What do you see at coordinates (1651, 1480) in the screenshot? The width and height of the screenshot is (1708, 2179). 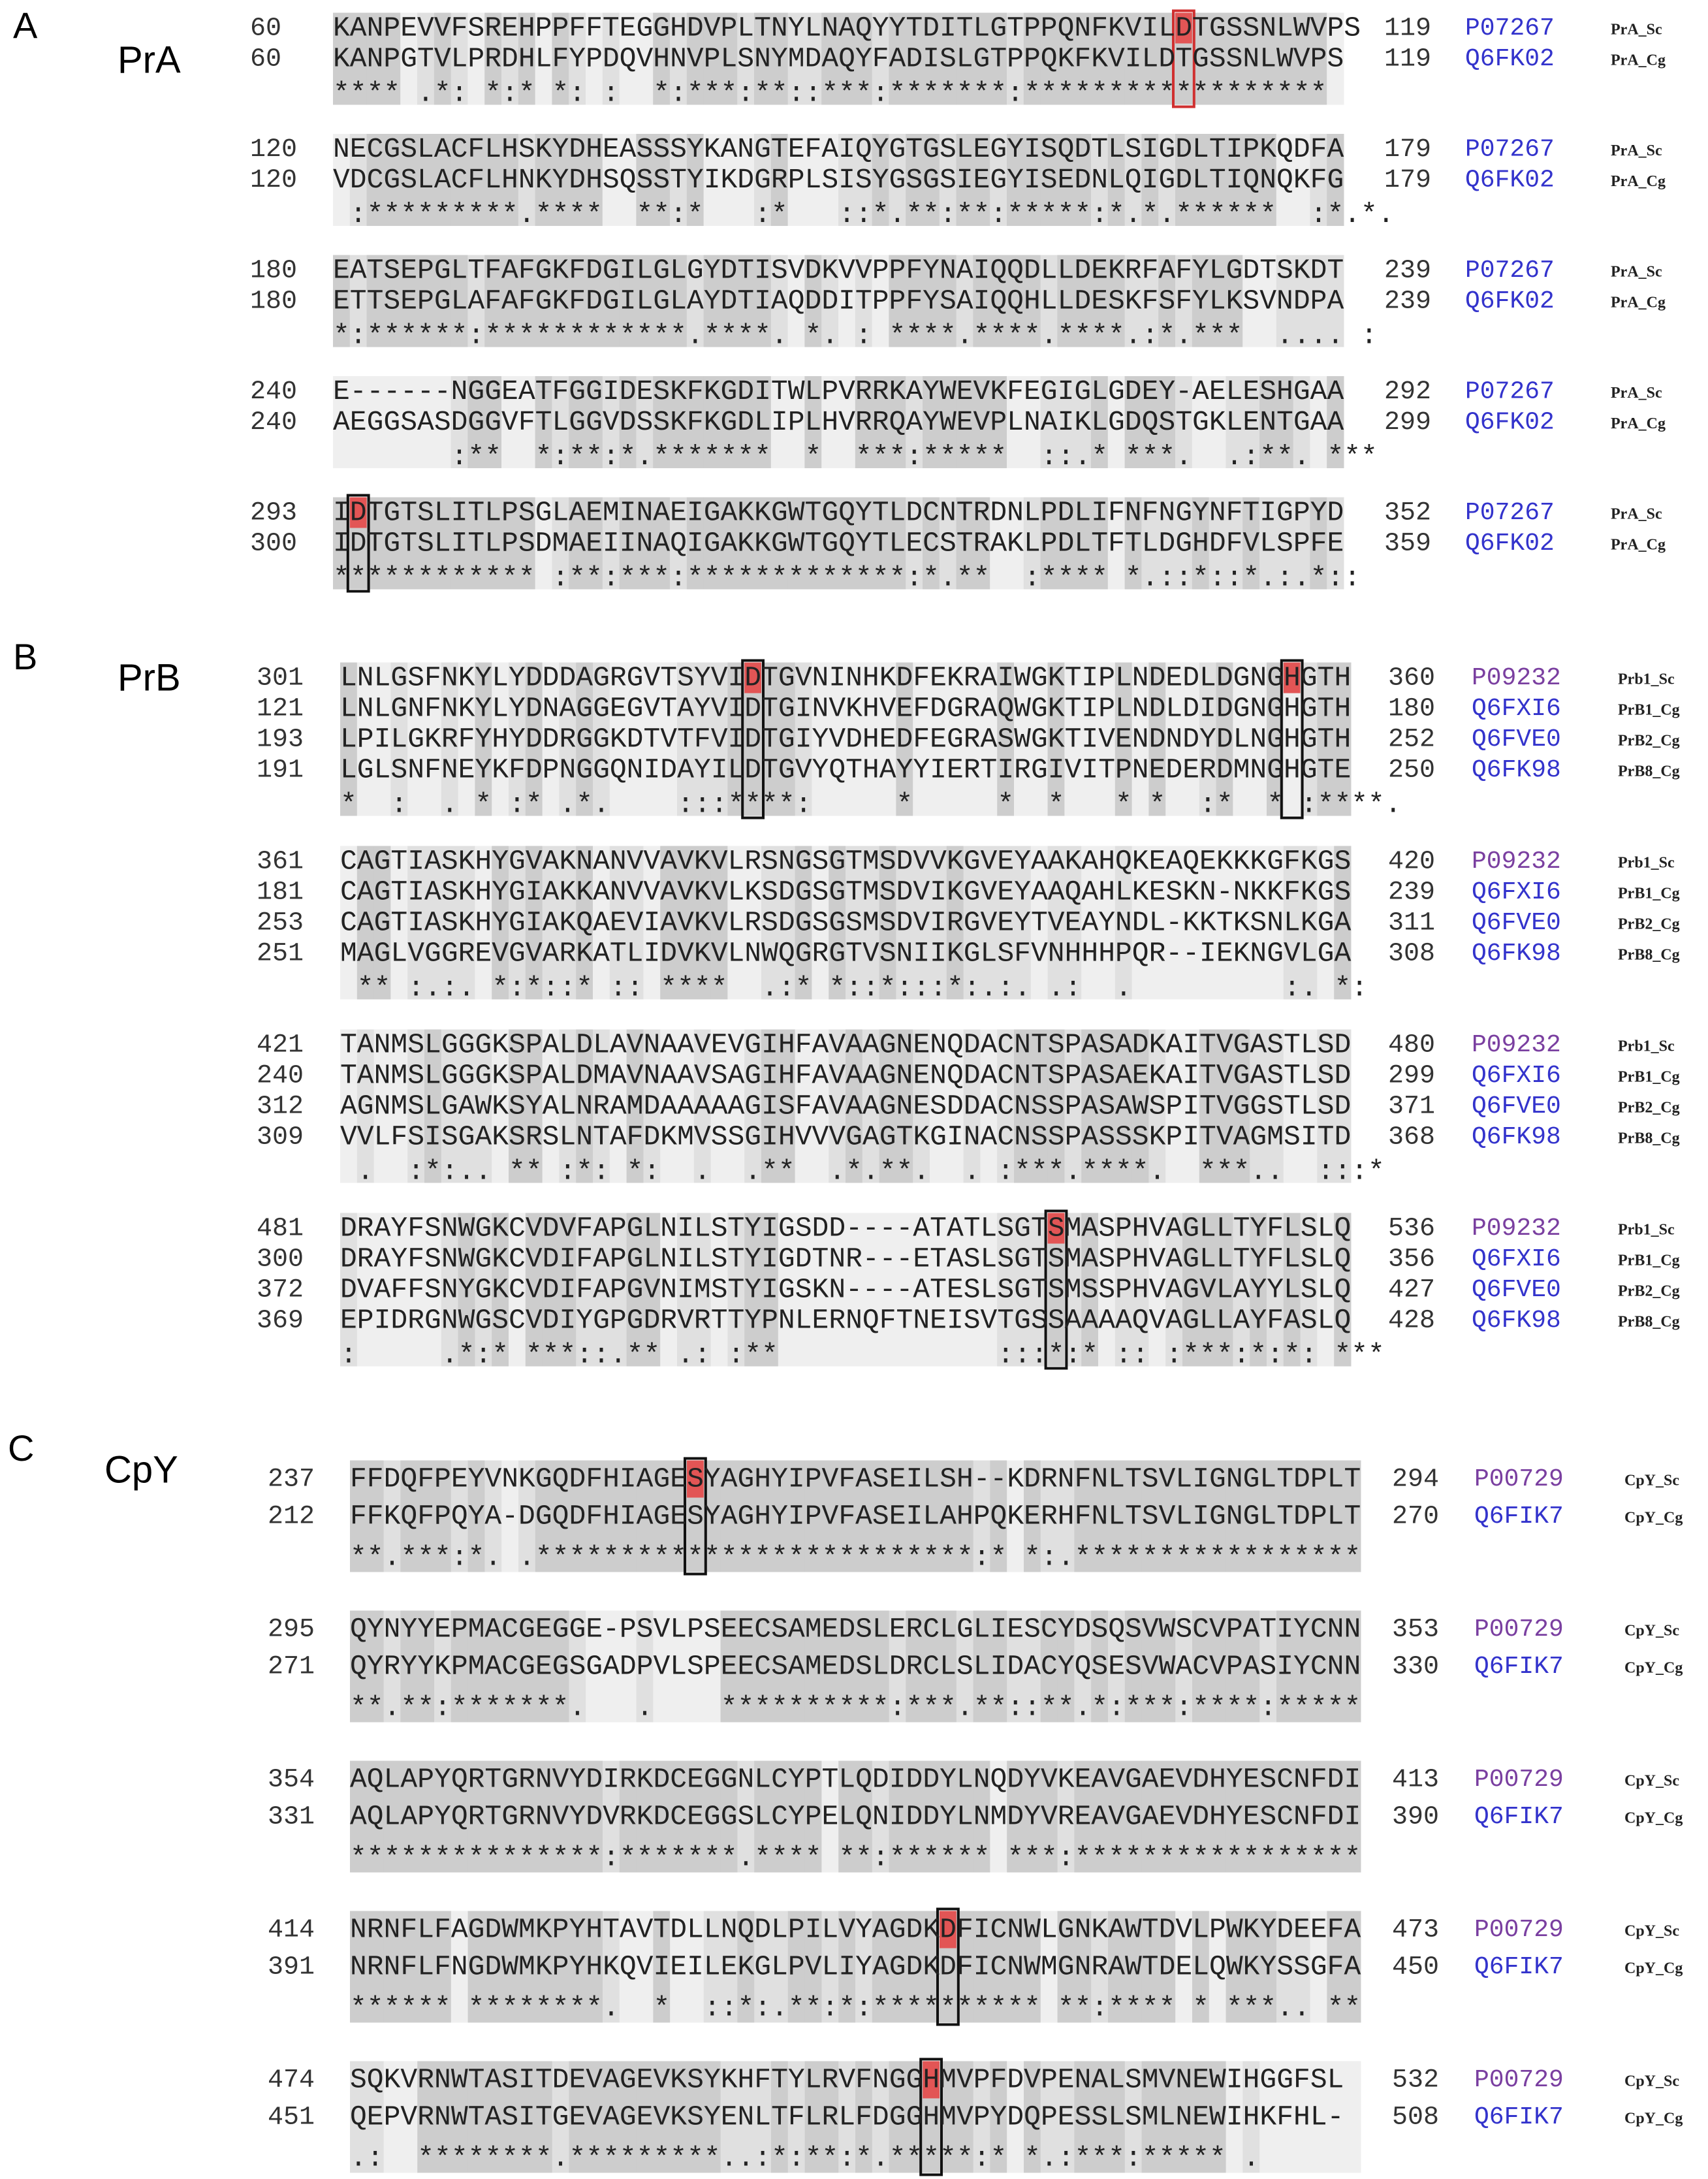 I see `species-label: CpY_Sc` at bounding box center [1651, 1480].